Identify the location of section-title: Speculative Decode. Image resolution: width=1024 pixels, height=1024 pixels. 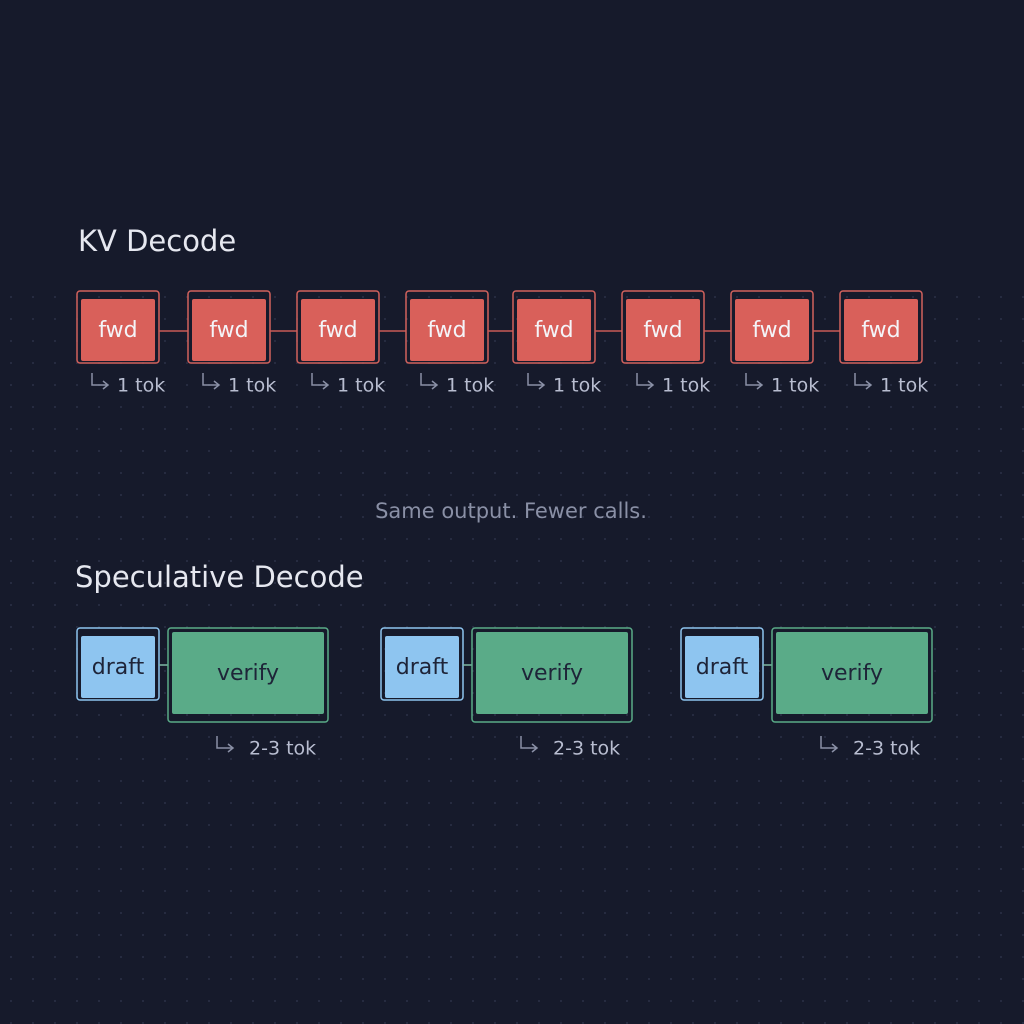
(219, 577).